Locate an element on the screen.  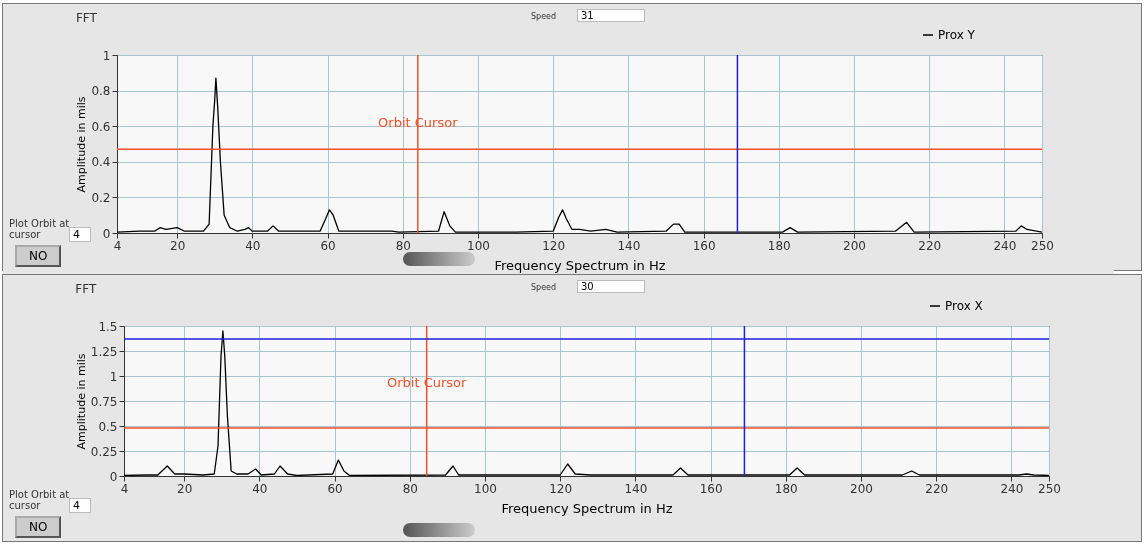
y-tick-label: 0.5 is located at coordinates (108, 426).